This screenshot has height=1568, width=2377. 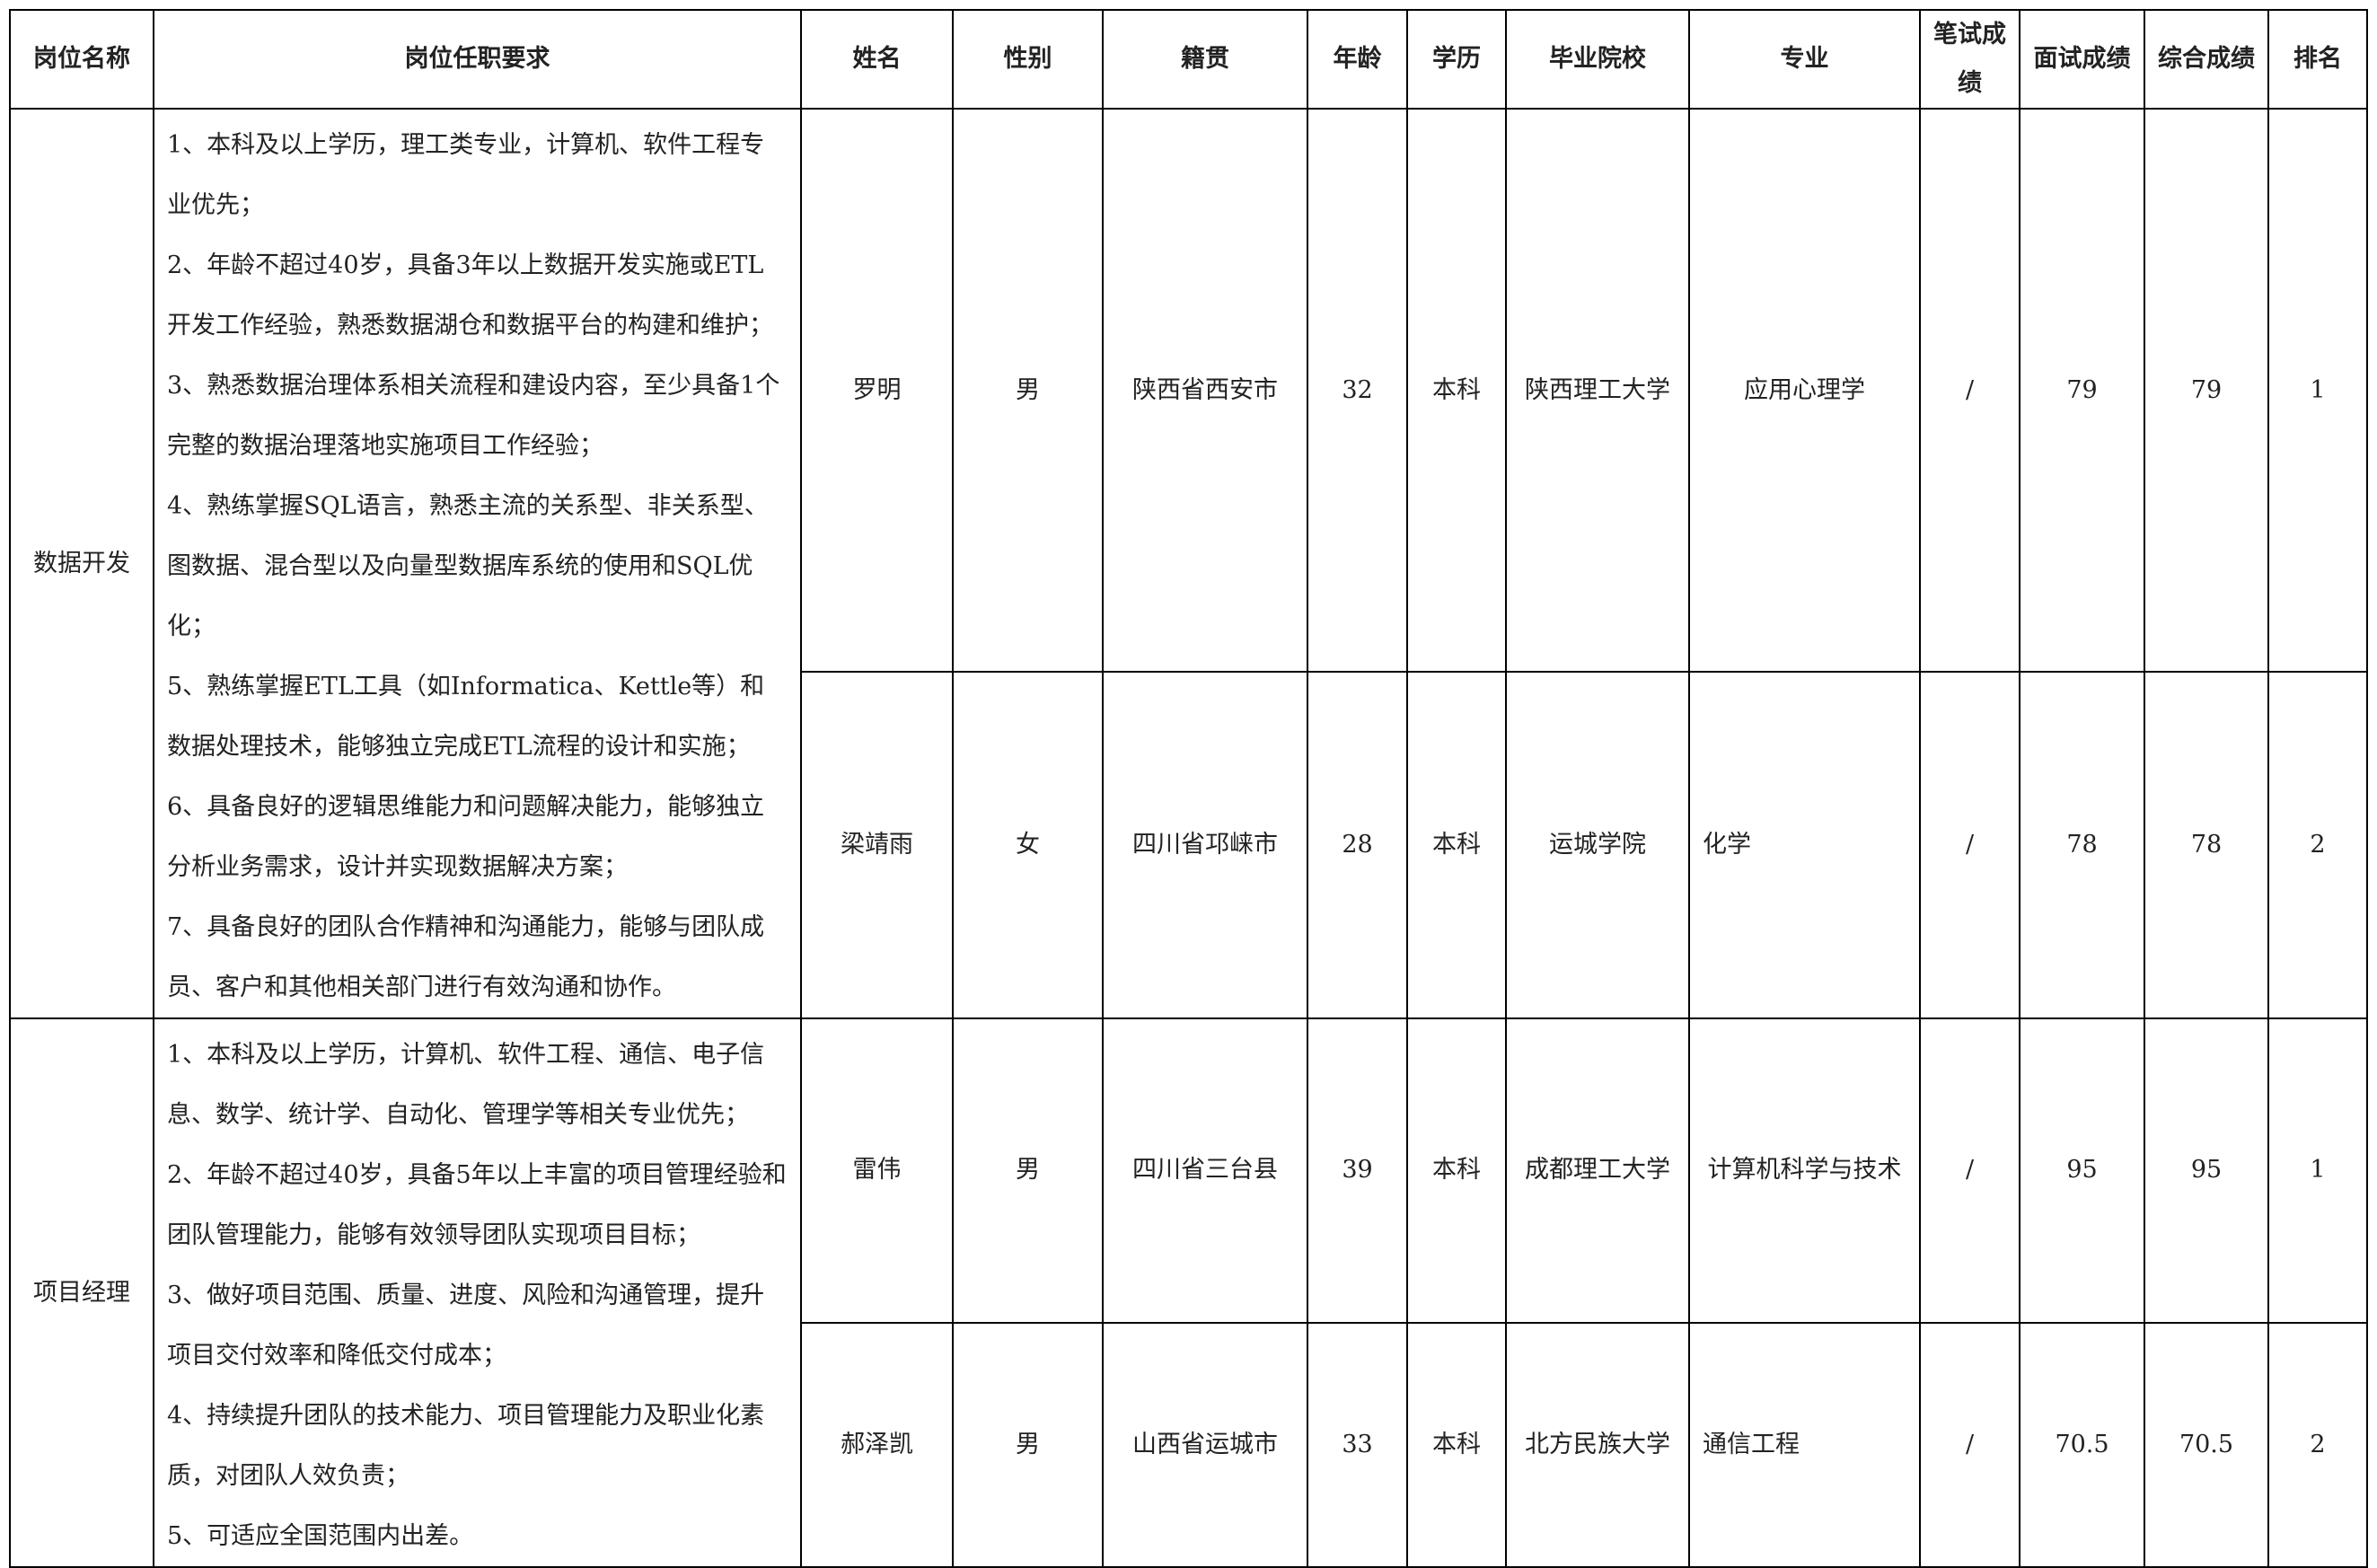 What do you see at coordinates (1205, 1170) in the screenshot?
I see `candidate-origin: 四川省三台县` at bounding box center [1205, 1170].